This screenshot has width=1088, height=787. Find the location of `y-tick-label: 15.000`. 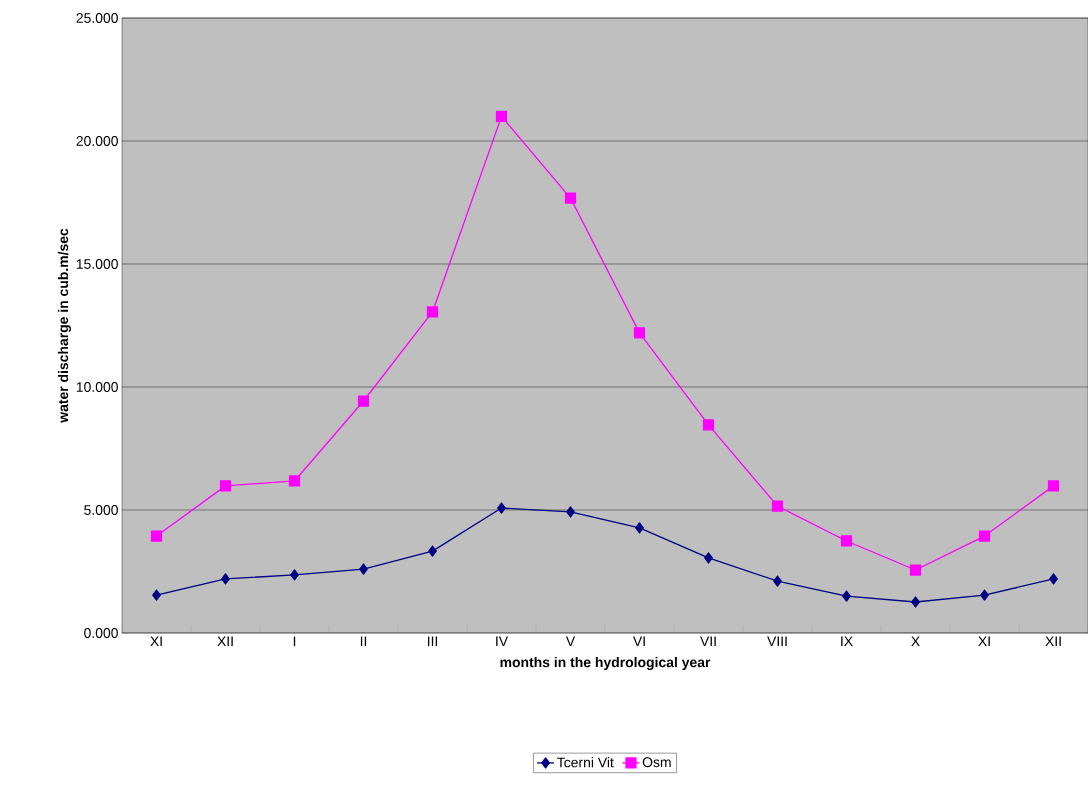

y-tick-label: 15.000 is located at coordinates (97, 264).